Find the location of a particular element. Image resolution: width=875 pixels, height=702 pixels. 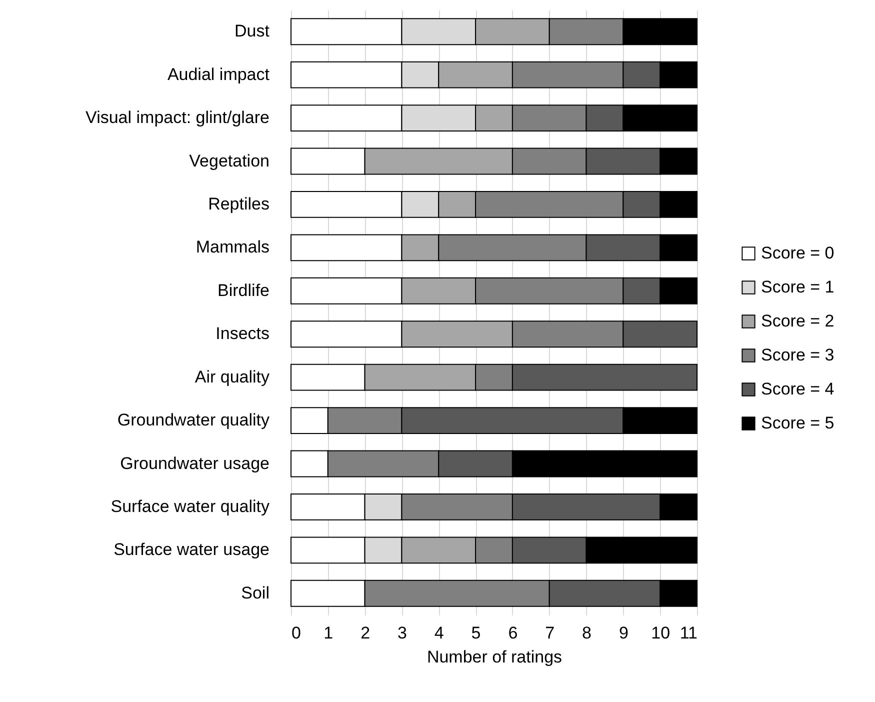

legend-label: Score = 4 is located at coordinates (797, 389).